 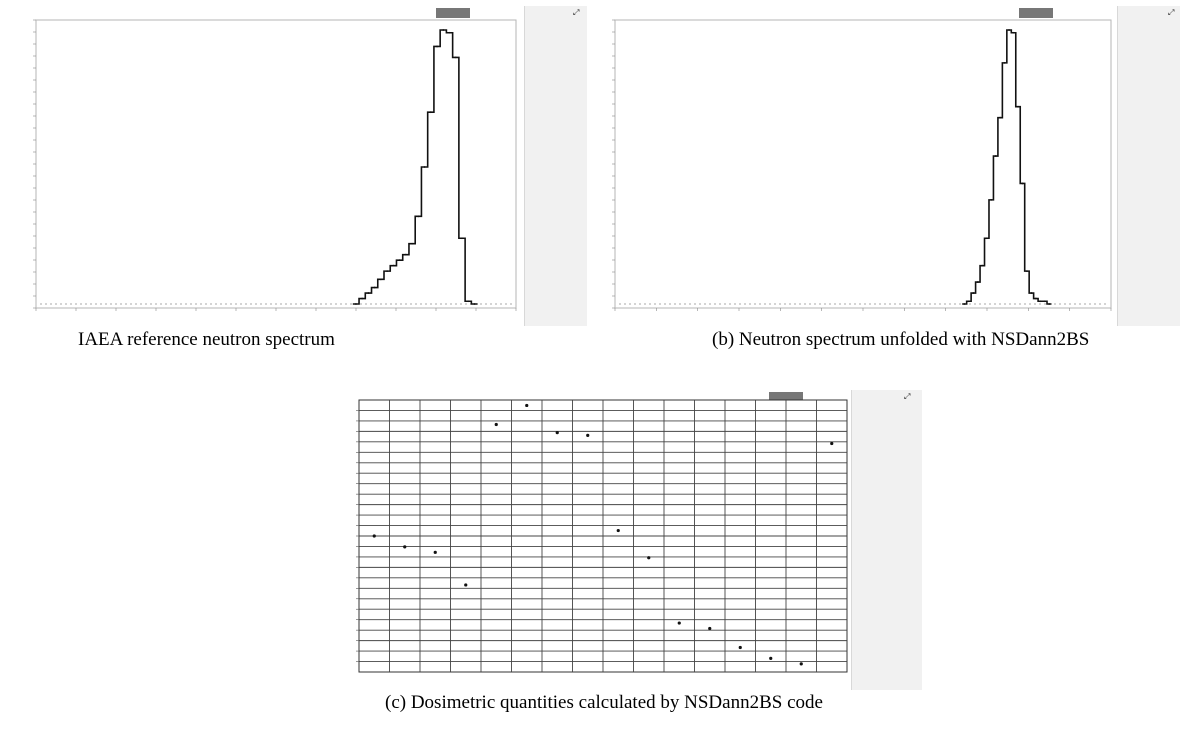 I want to click on caption-a: IAEA reference neutron spectrum, so click(x=206, y=339).